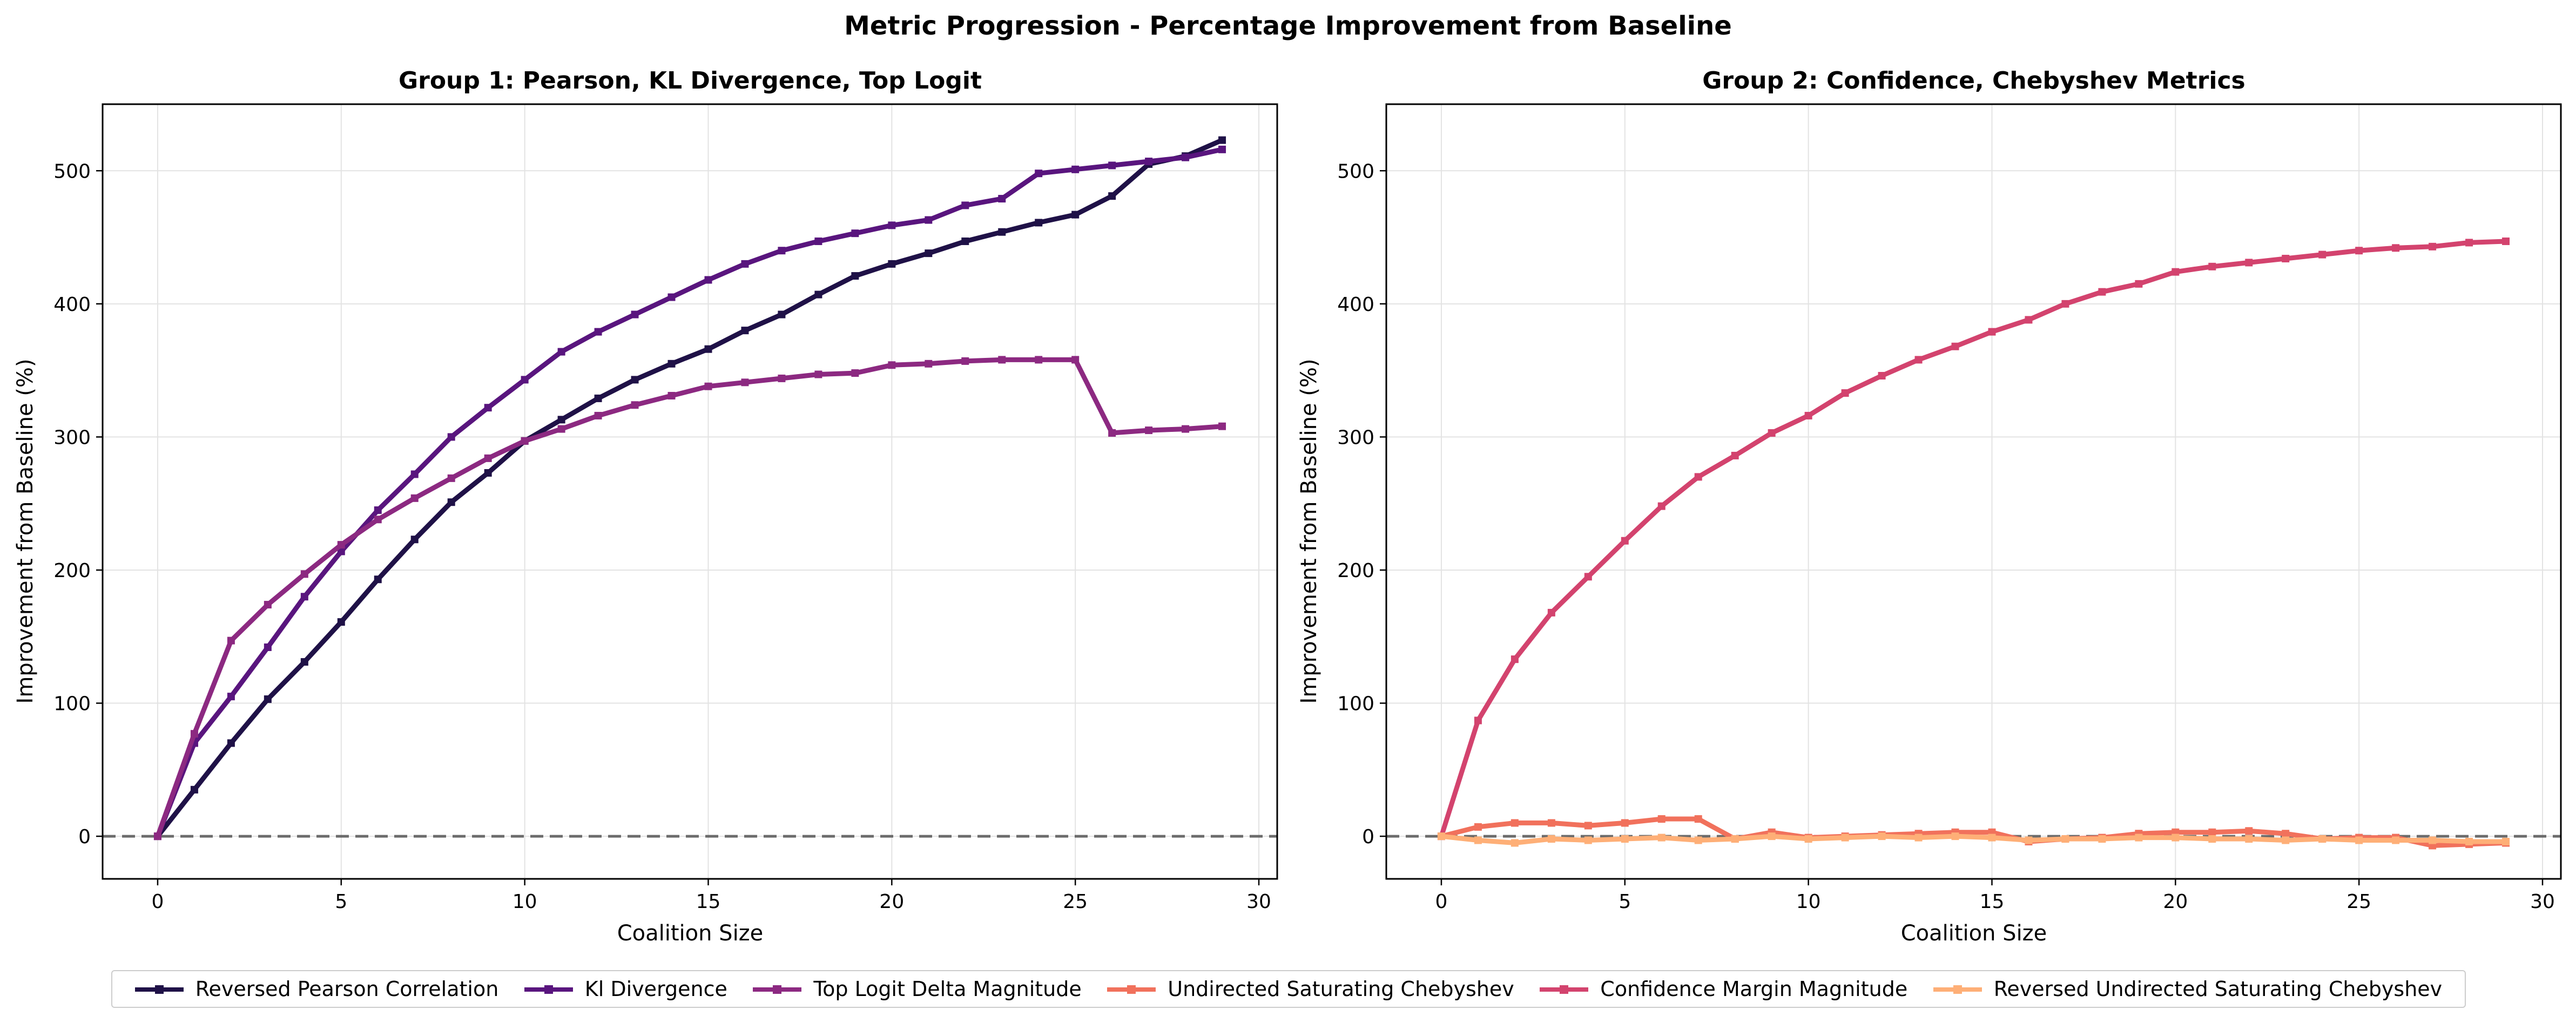  What do you see at coordinates (1355, 704) in the screenshot?
I see `y-tick-label: 100` at bounding box center [1355, 704].